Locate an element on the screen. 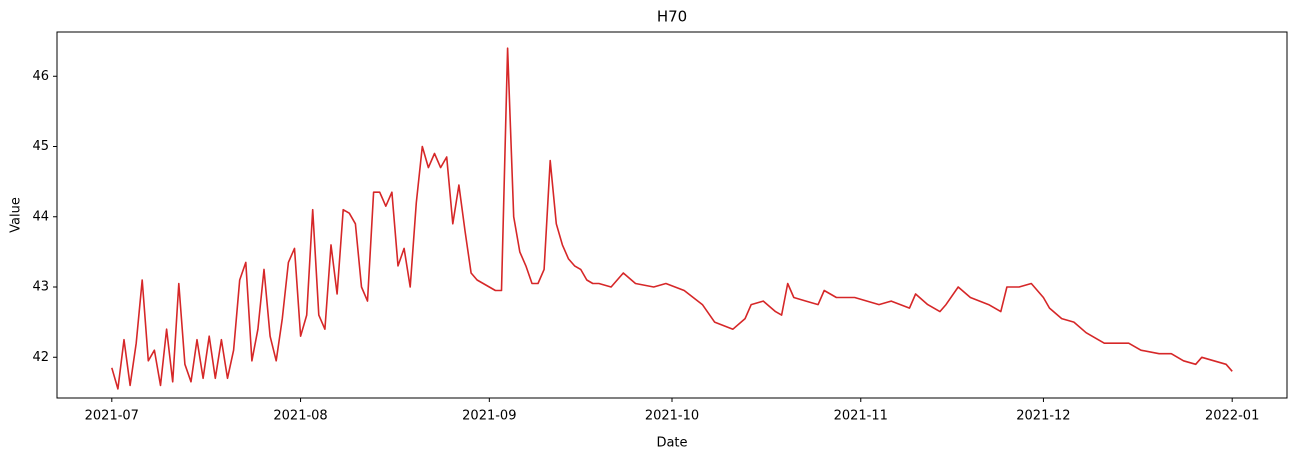 This screenshot has width=1307, height=465. x-tick-label: 2021-07 is located at coordinates (112, 416).